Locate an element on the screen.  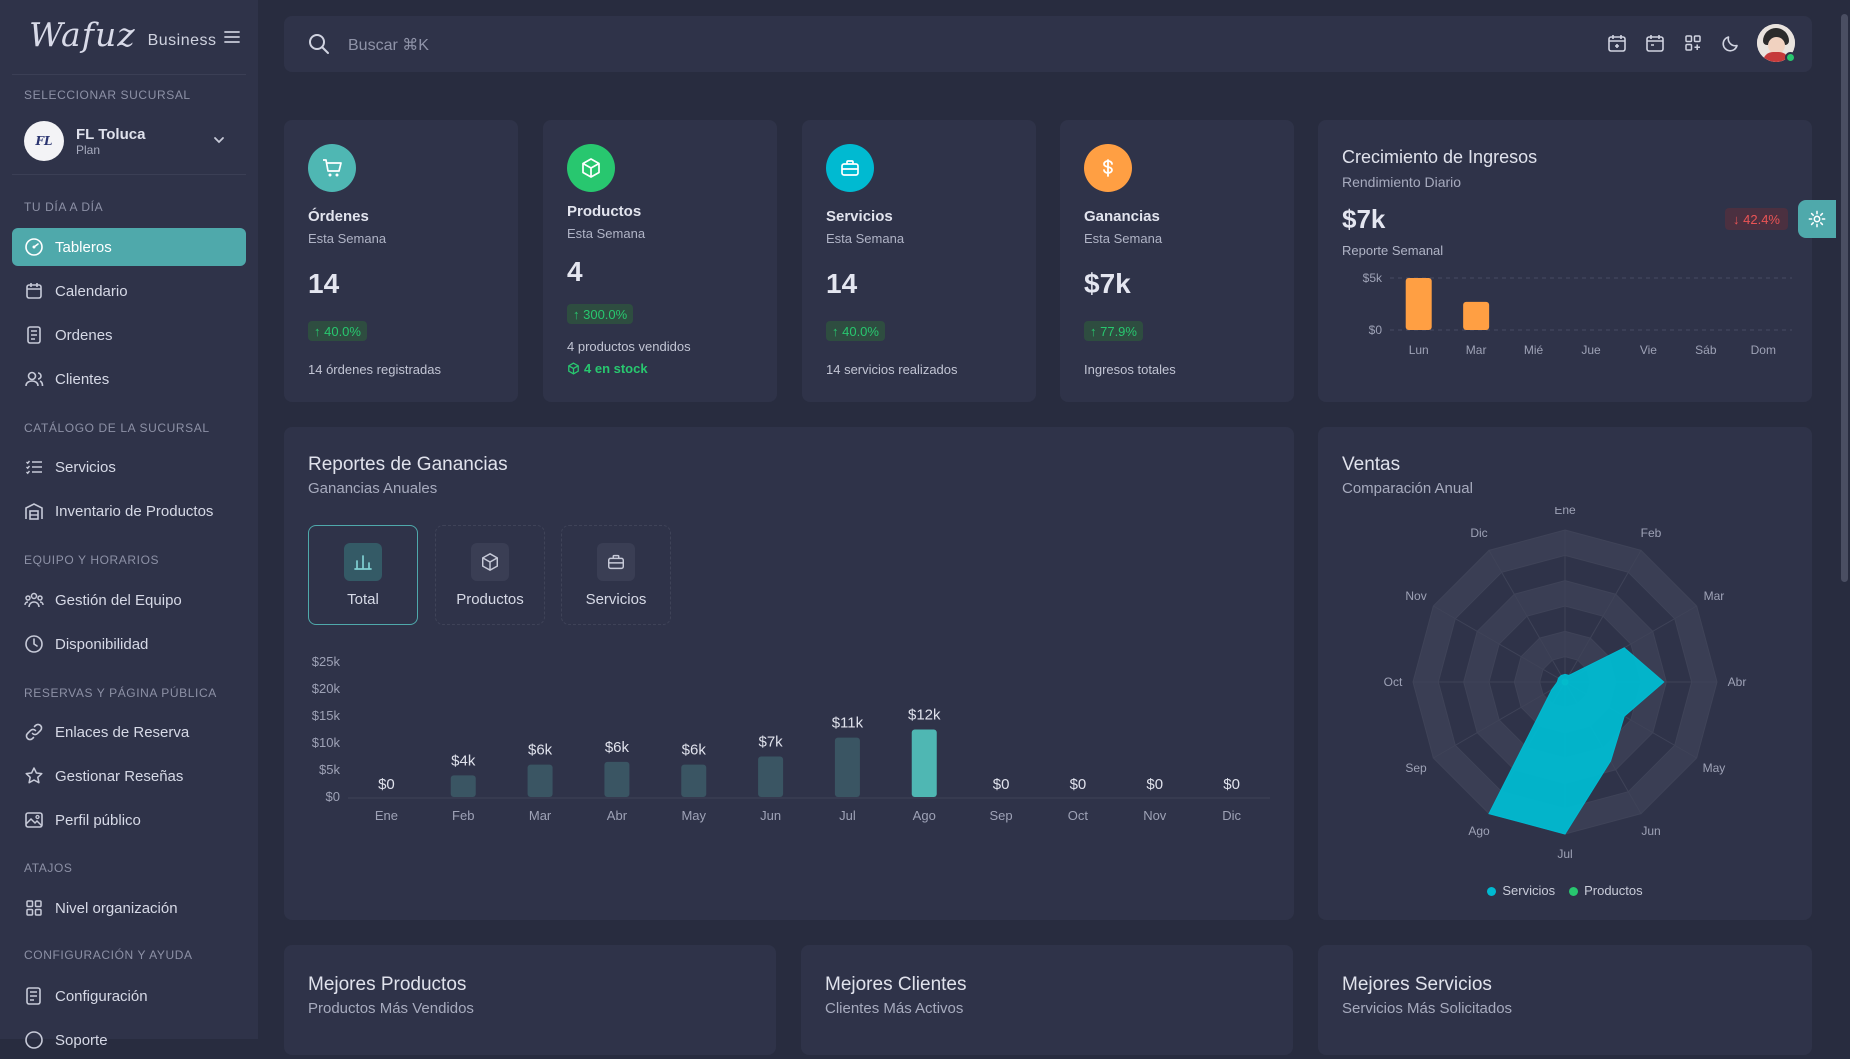
sidebar-item-perfil-publico: Perfil público is located at coordinates (129, 820).